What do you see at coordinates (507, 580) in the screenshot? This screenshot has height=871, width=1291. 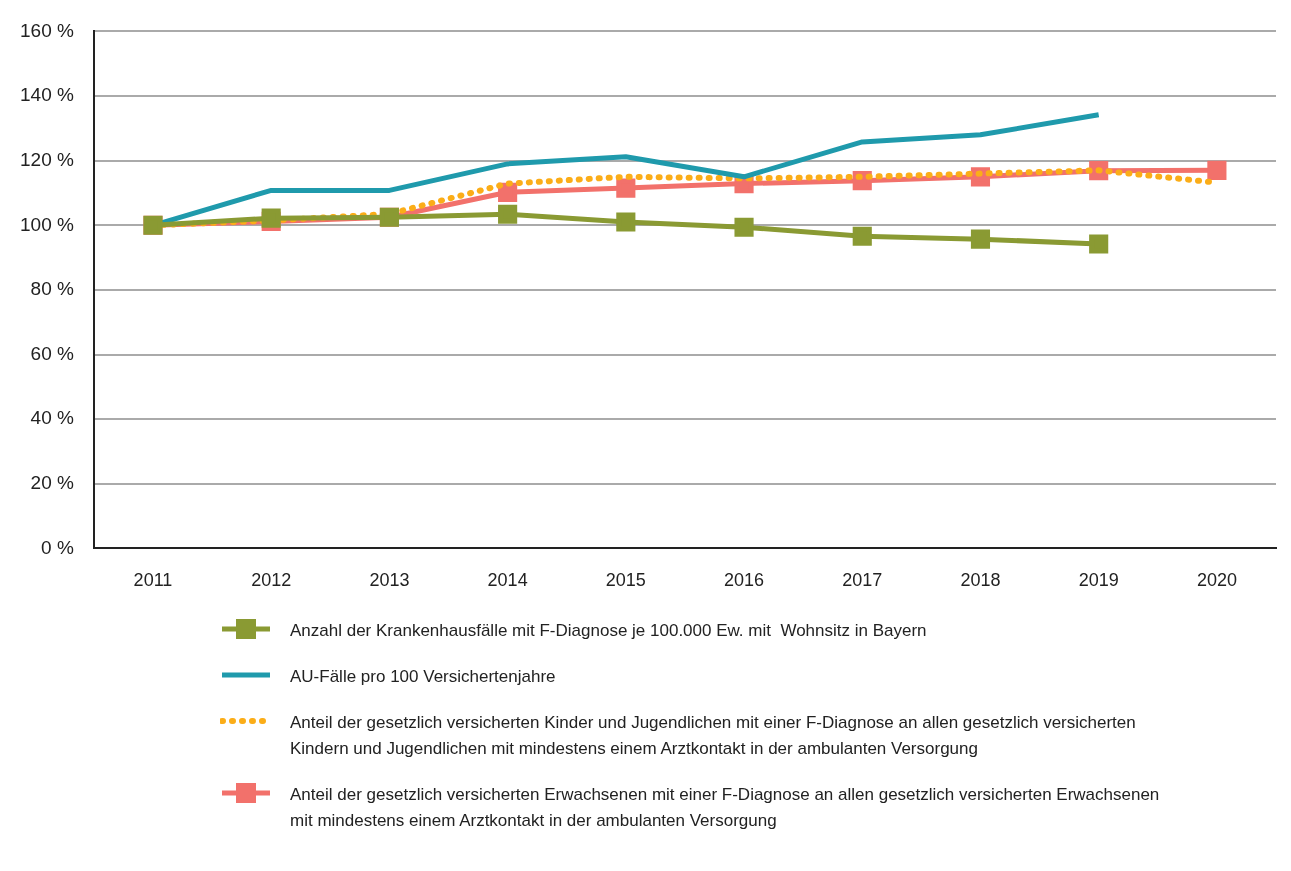 I see `x-tick-label: 2014` at bounding box center [507, 580].